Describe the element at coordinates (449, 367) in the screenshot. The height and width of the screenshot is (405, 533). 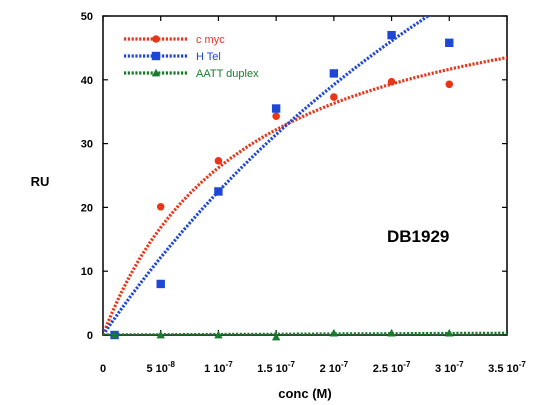
I see `x-tick-label: 3 10-7` at that location.